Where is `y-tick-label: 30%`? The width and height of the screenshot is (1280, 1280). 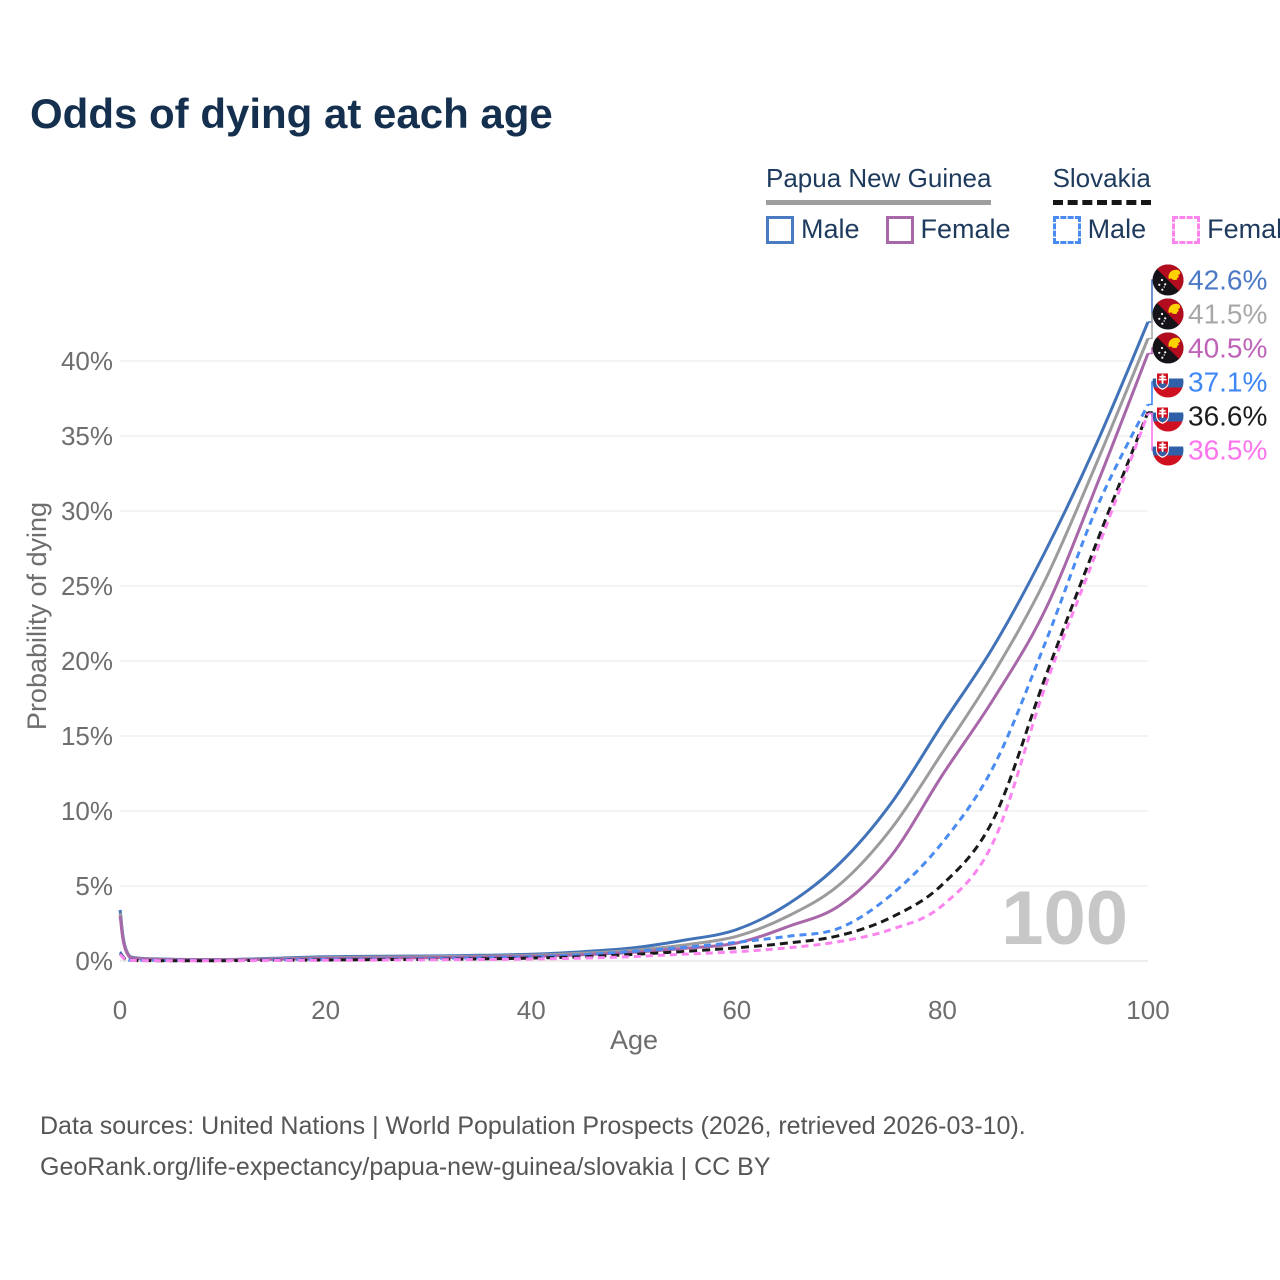 y-tick-label: 30% is located at coordinates (87, 511).